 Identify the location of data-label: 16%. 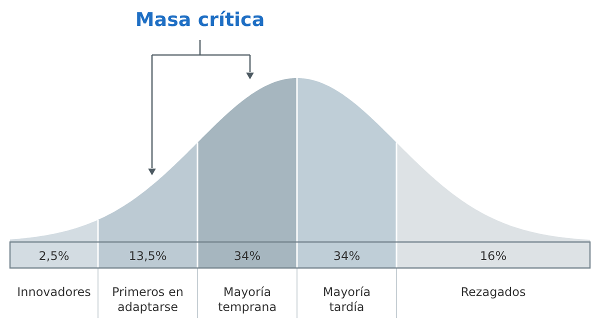
(493, 256).